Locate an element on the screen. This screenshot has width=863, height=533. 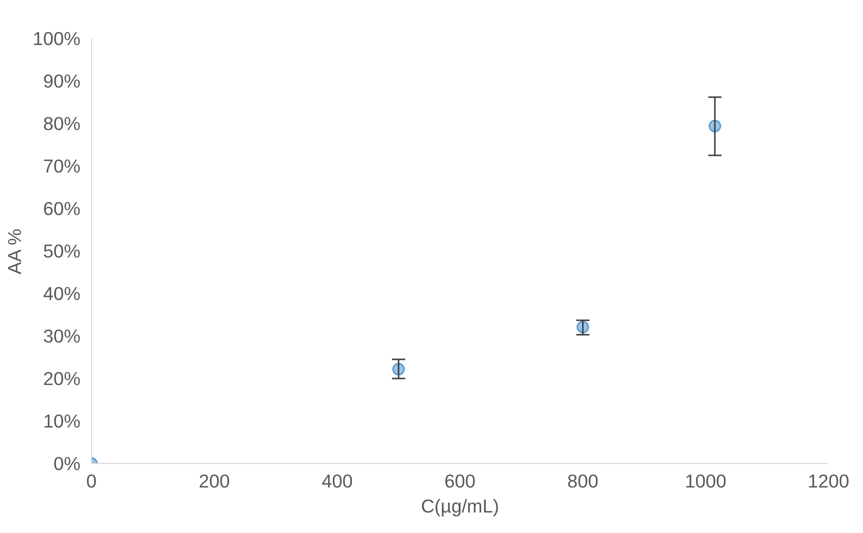
x-tick-label: 1200 is located at coordinates (829, 481).